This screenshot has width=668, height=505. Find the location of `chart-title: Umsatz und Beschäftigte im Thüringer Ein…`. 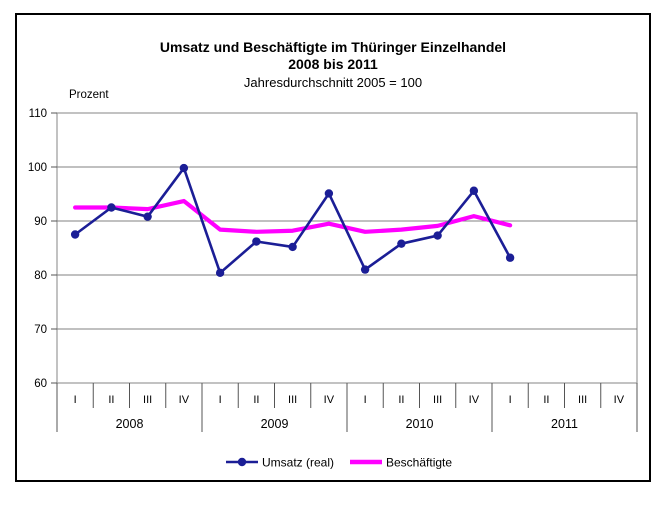

chart-title: Umsatz und Beschäftigte im Thüringer Ein… is located at coordinates (333, 47).